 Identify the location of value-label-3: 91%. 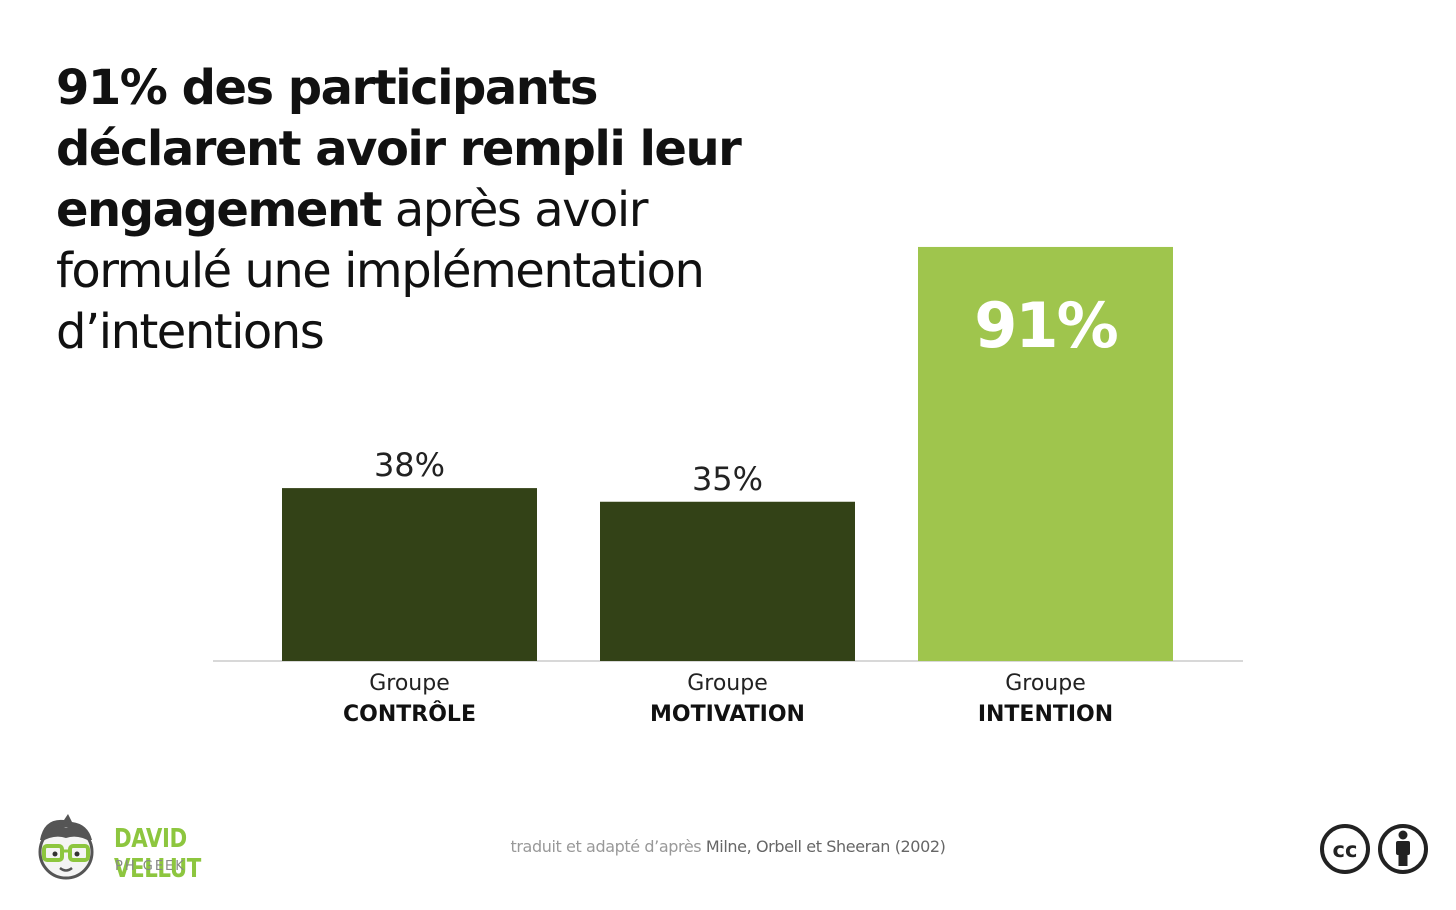
(1045, 325).